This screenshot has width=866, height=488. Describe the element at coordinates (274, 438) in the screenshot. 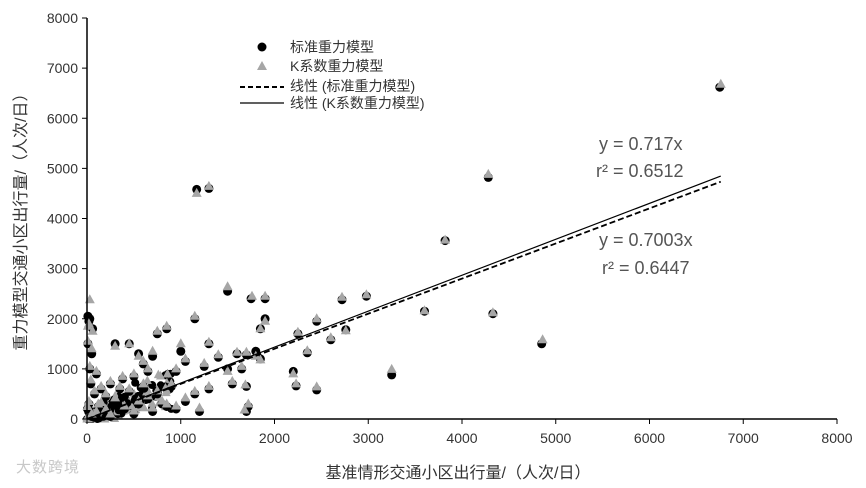

I see `x-tick-label: 2000` at that location.